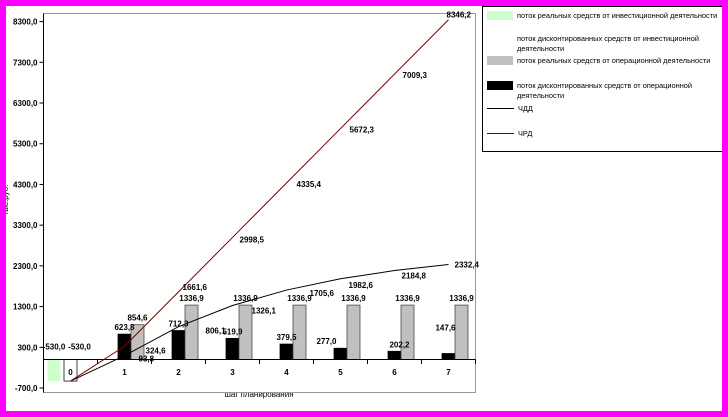 The width and height of the screenshot is (728, 417). What do you see at coordinates (353, 332) in the screenshot?
I see `bar-series3-step5` at bounding box center [353, 332].